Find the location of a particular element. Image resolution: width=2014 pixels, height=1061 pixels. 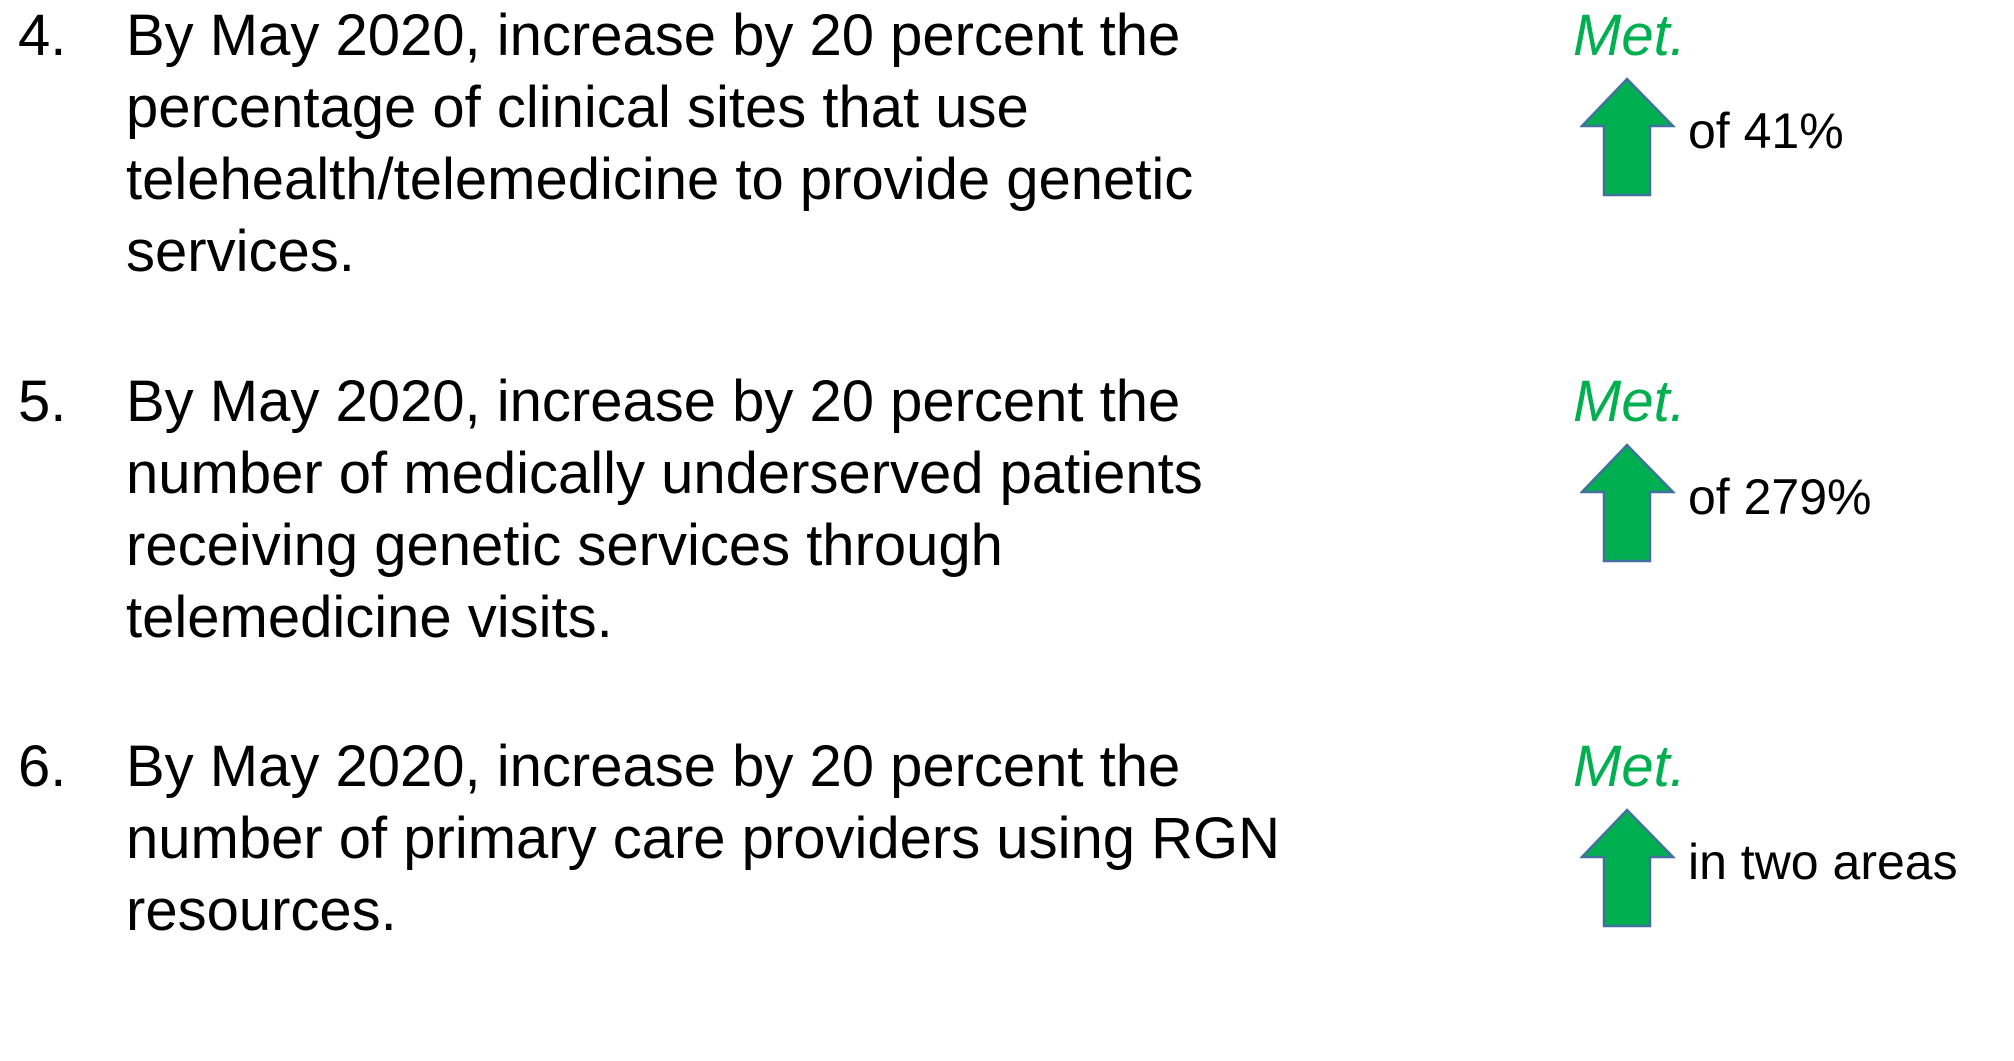

item-number: 4. is located at coordinates (42, 35).